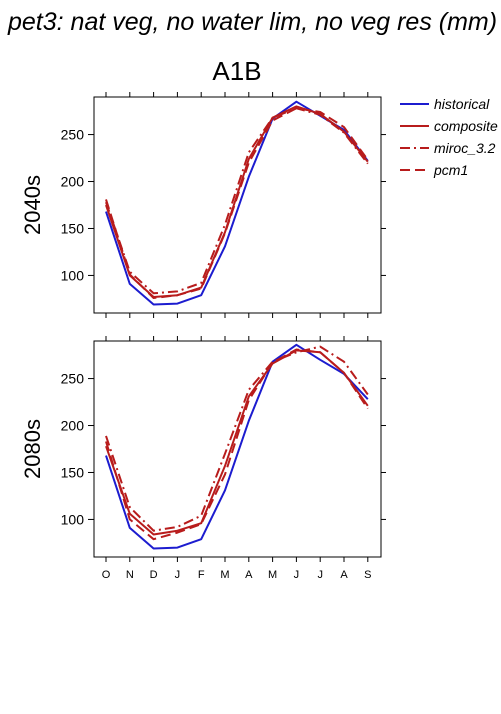 Image resolution: width=501 pixels, height=714 pixels. Describe the element at coordinates (154, 575) in the screenshot. I see `x-tick-label: D` at that location.